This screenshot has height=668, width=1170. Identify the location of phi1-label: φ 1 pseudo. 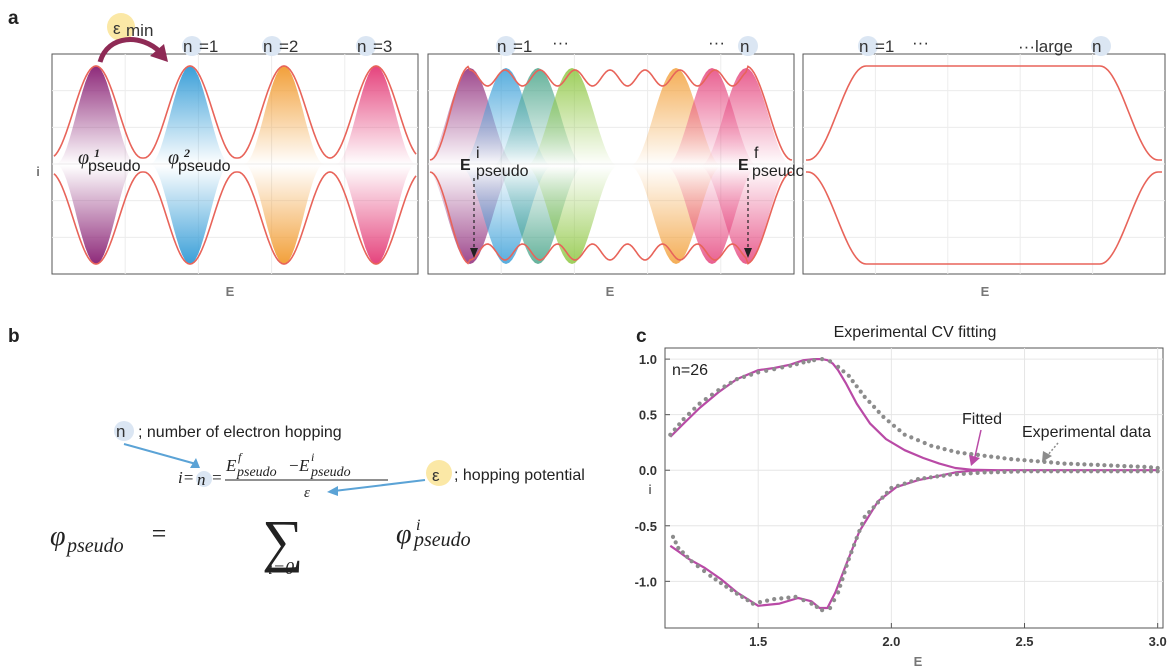
(109, 160).